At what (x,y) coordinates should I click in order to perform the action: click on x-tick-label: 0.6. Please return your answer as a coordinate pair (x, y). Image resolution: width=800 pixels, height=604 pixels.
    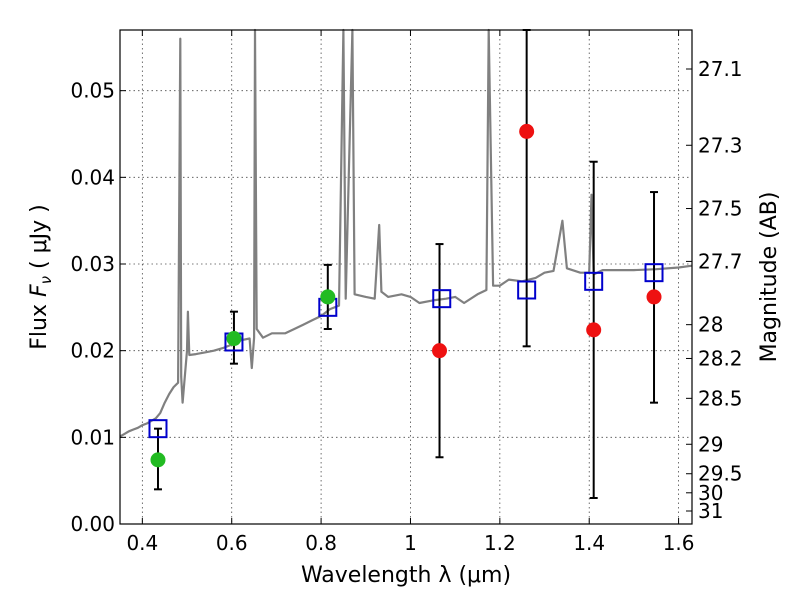
    Looking at the image, I should click on (232, 543).